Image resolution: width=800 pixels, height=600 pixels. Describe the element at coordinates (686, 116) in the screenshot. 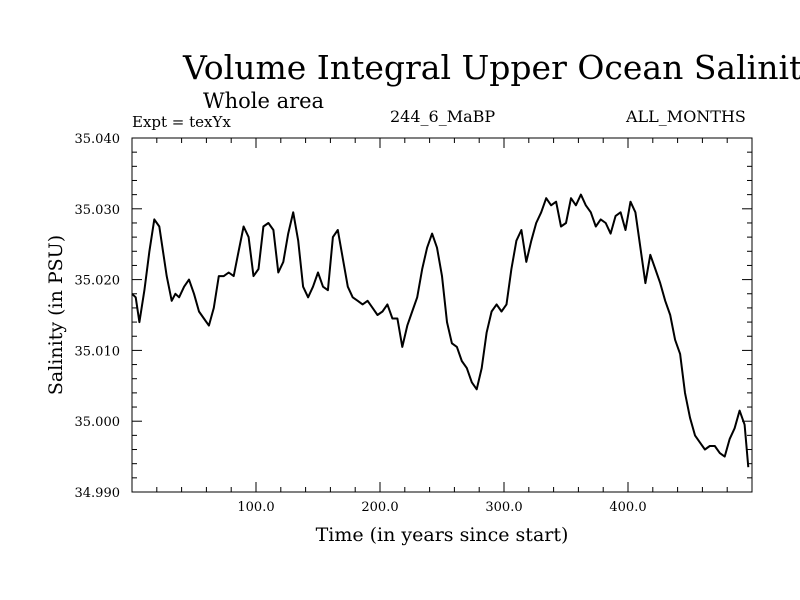

I see `months-label: ALL_MONTHS` at that location.